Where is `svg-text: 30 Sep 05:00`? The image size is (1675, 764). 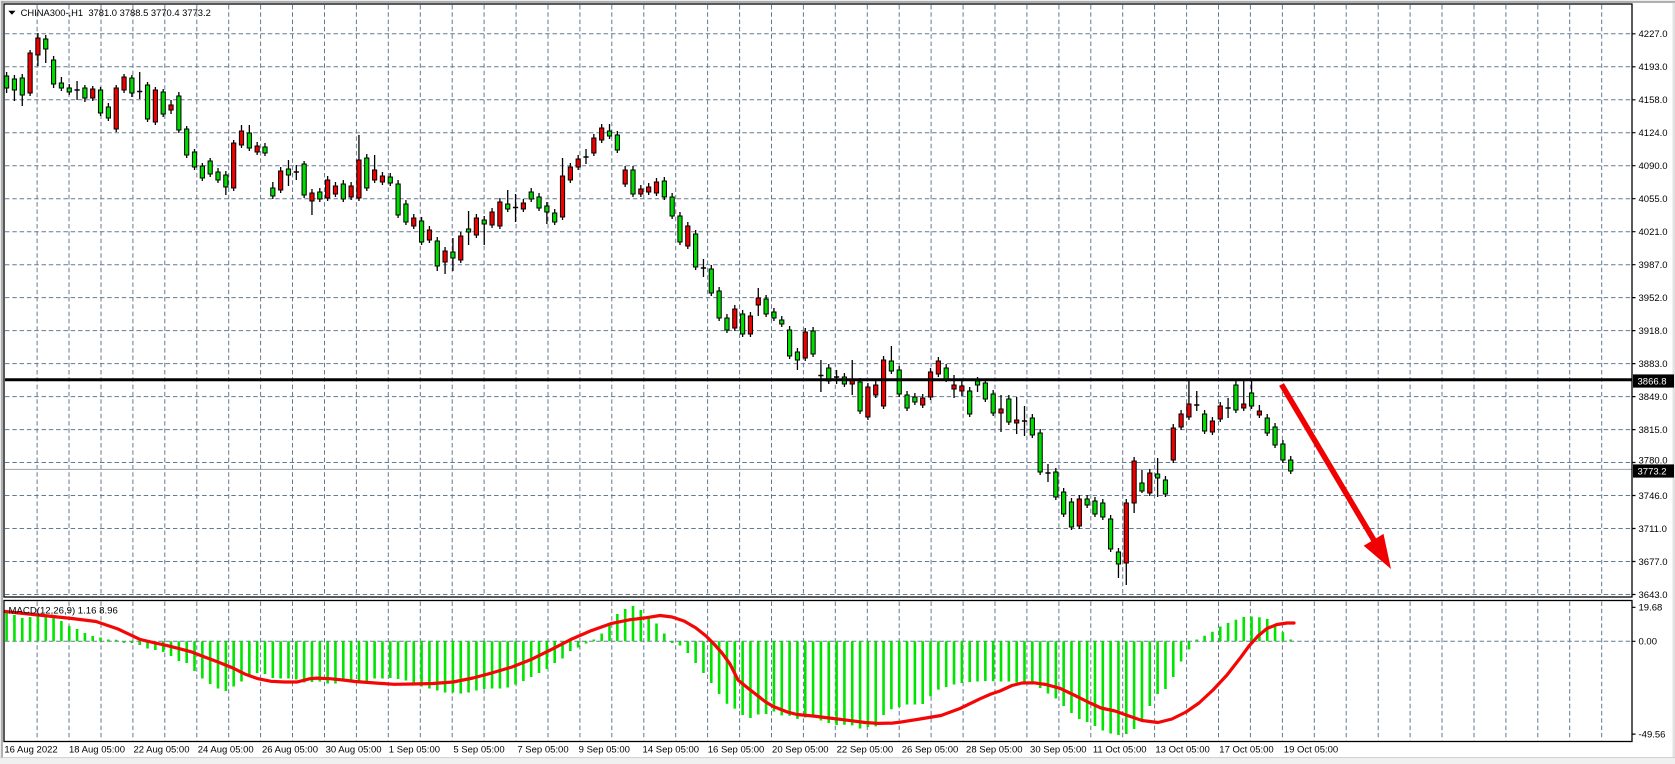 svg-text: 30 Sep 05:00 is located at coordinates (1058, 750).